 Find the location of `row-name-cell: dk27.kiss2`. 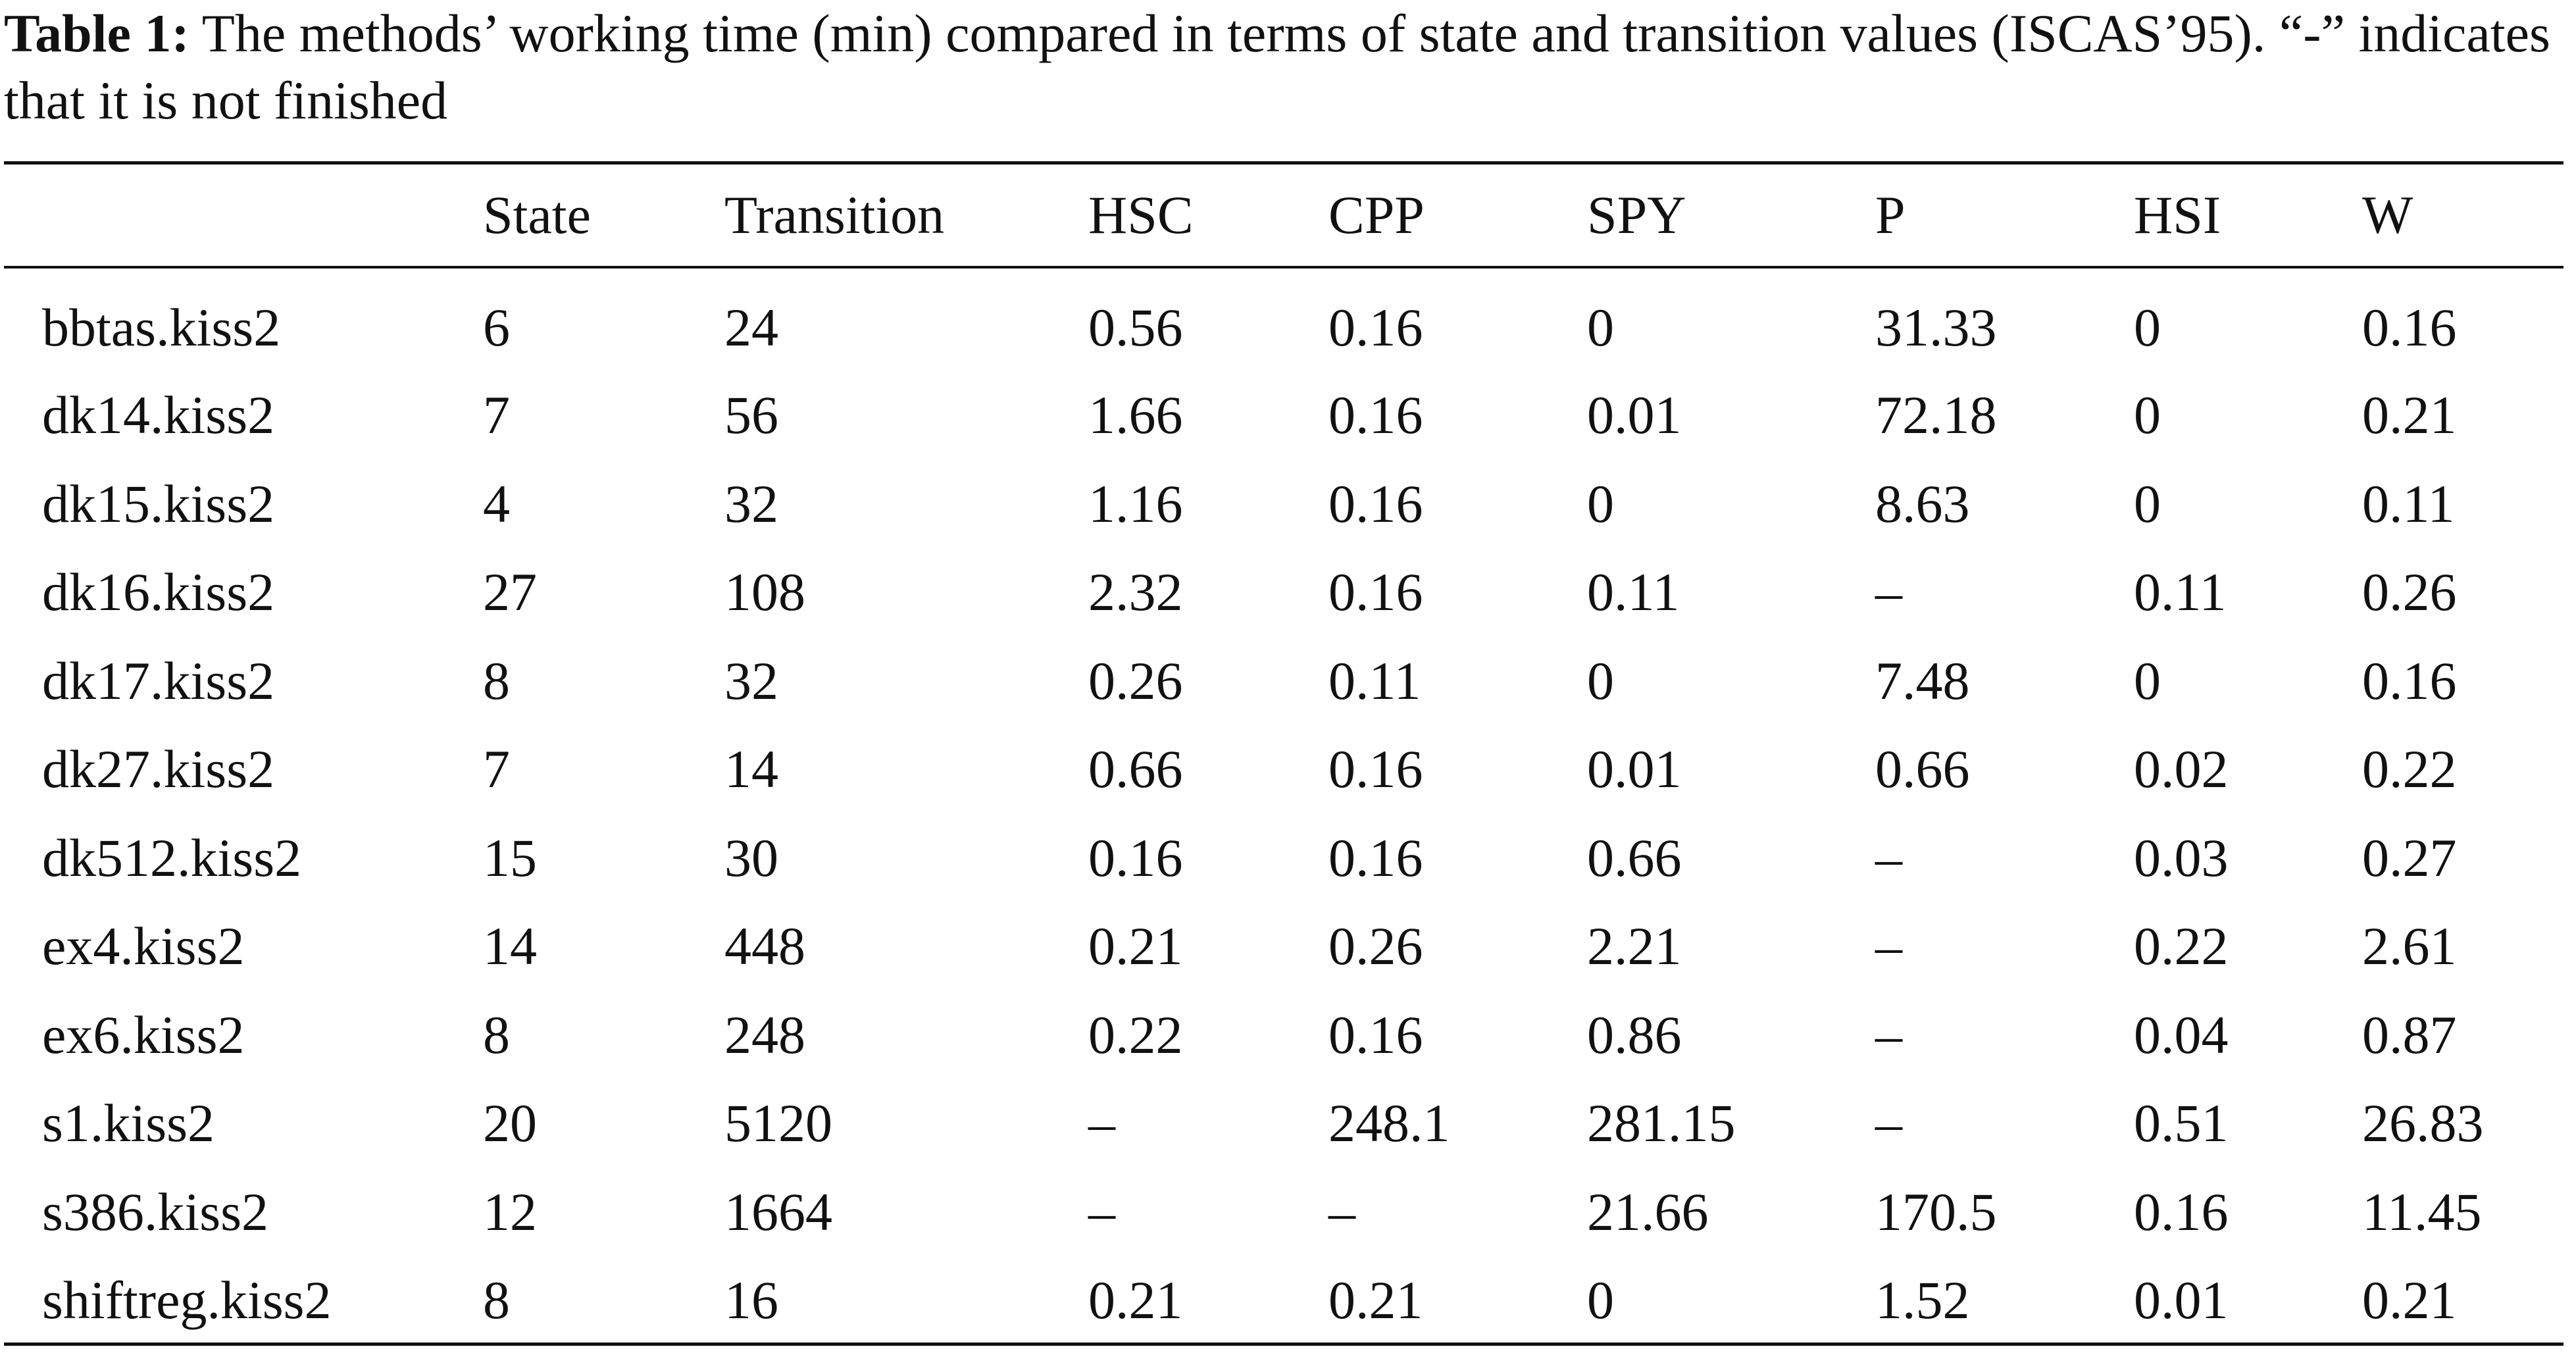

row-name-cell: dk27.kiss2 is located at coordinates (158, 769).